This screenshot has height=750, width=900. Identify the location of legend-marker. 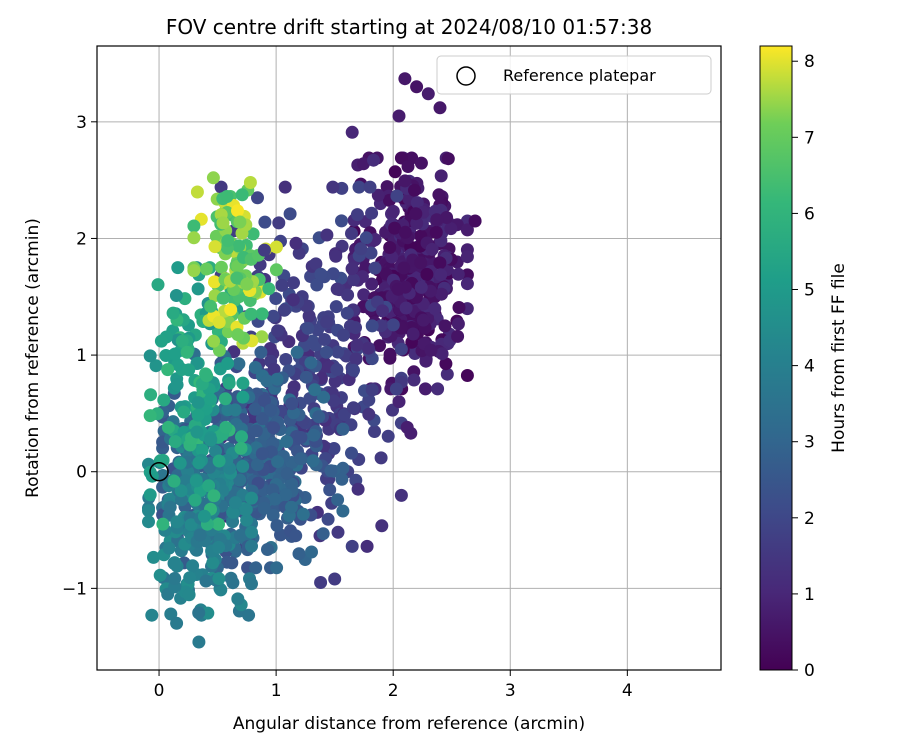
(466, 76).